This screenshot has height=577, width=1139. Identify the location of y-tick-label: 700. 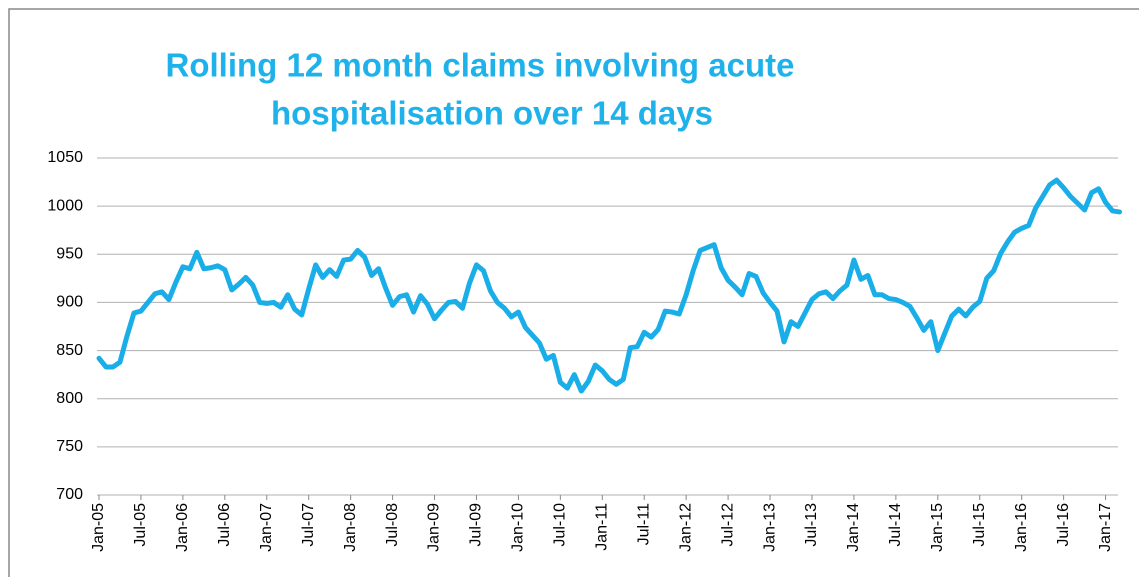
(69, 494).